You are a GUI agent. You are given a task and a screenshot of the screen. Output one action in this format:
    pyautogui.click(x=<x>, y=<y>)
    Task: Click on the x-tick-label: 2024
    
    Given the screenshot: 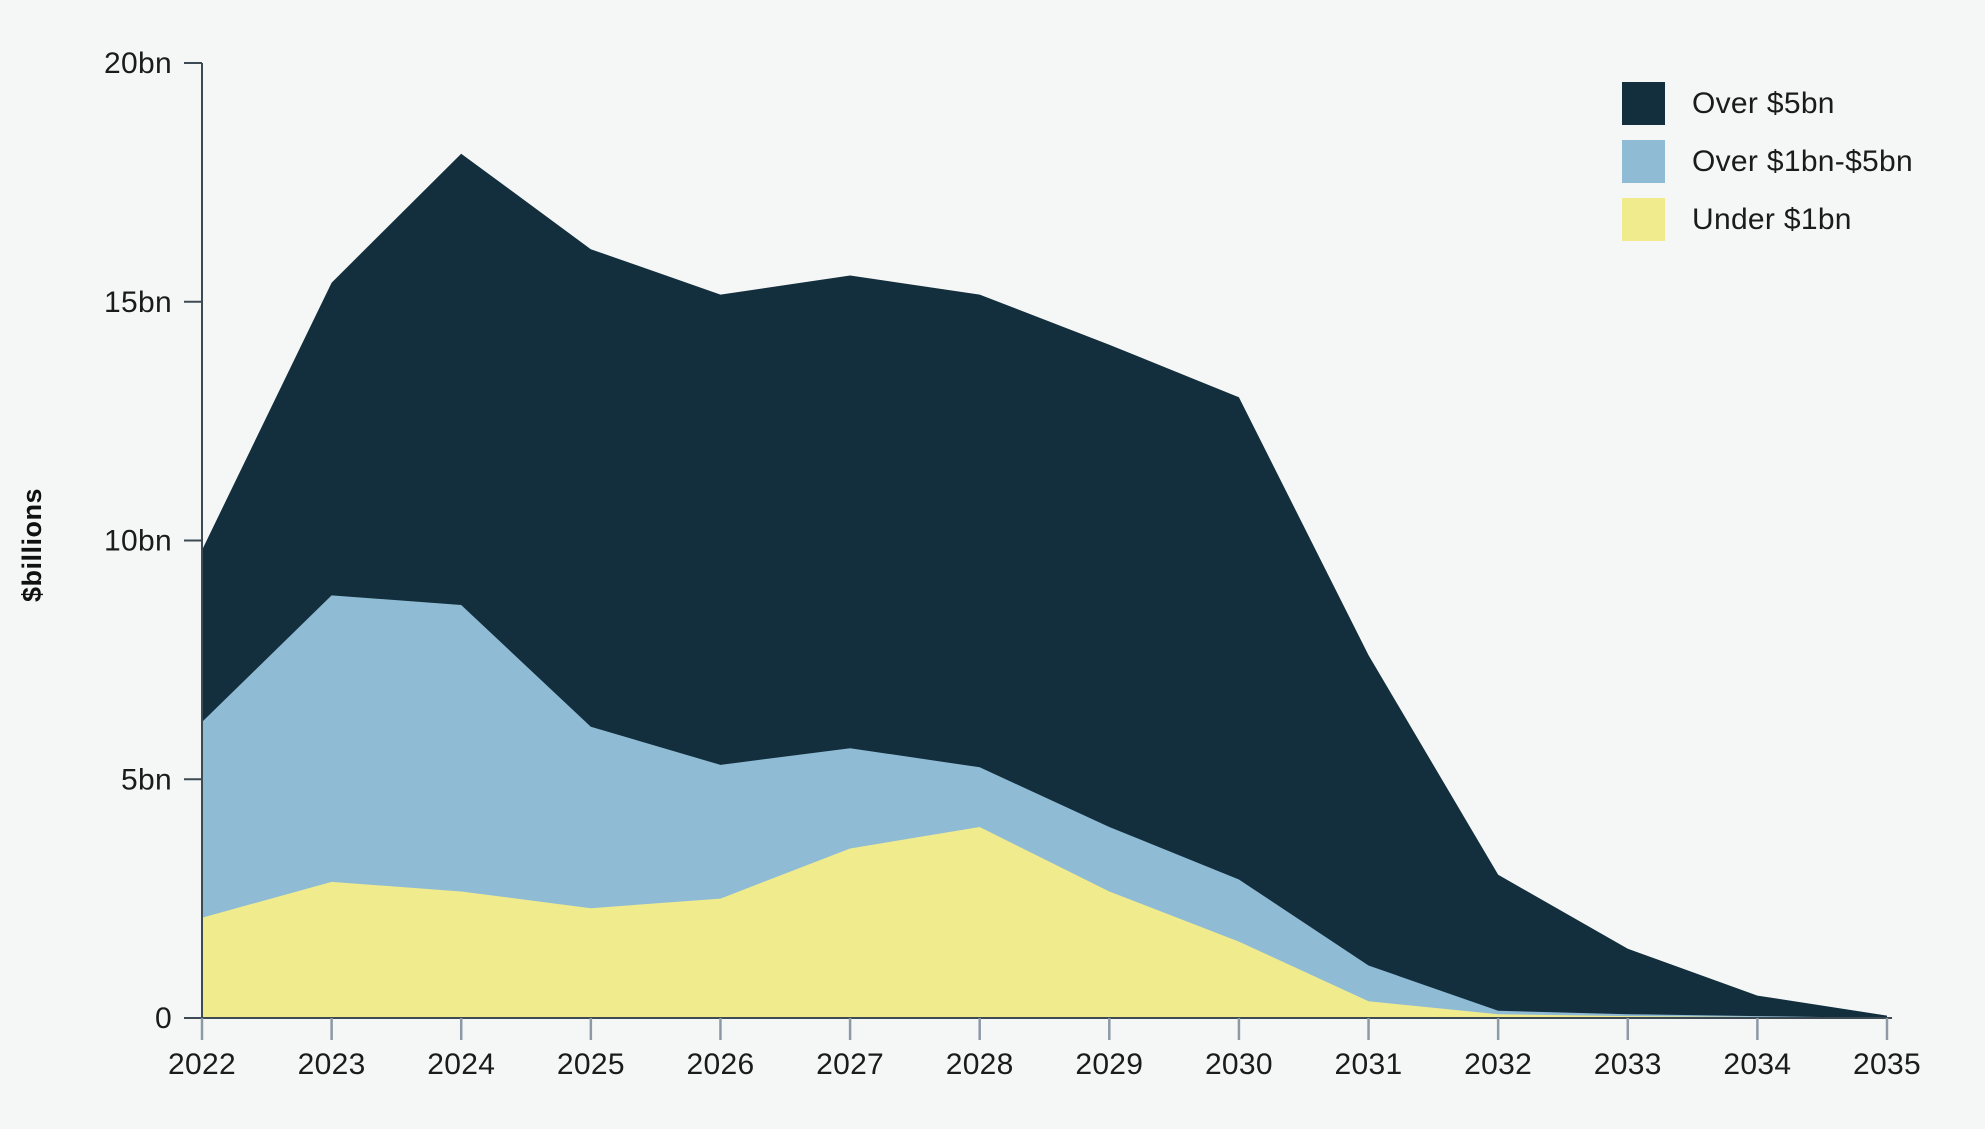 What is the action you would take?
    pyautogui.click(x=461, y=1064)
    